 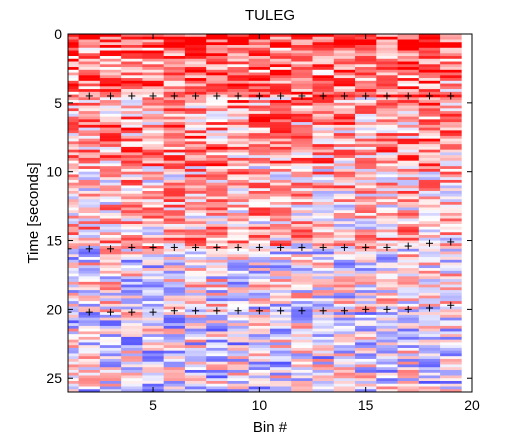 I want to click on y-tick-label: 10, so click(x=54, y=172).